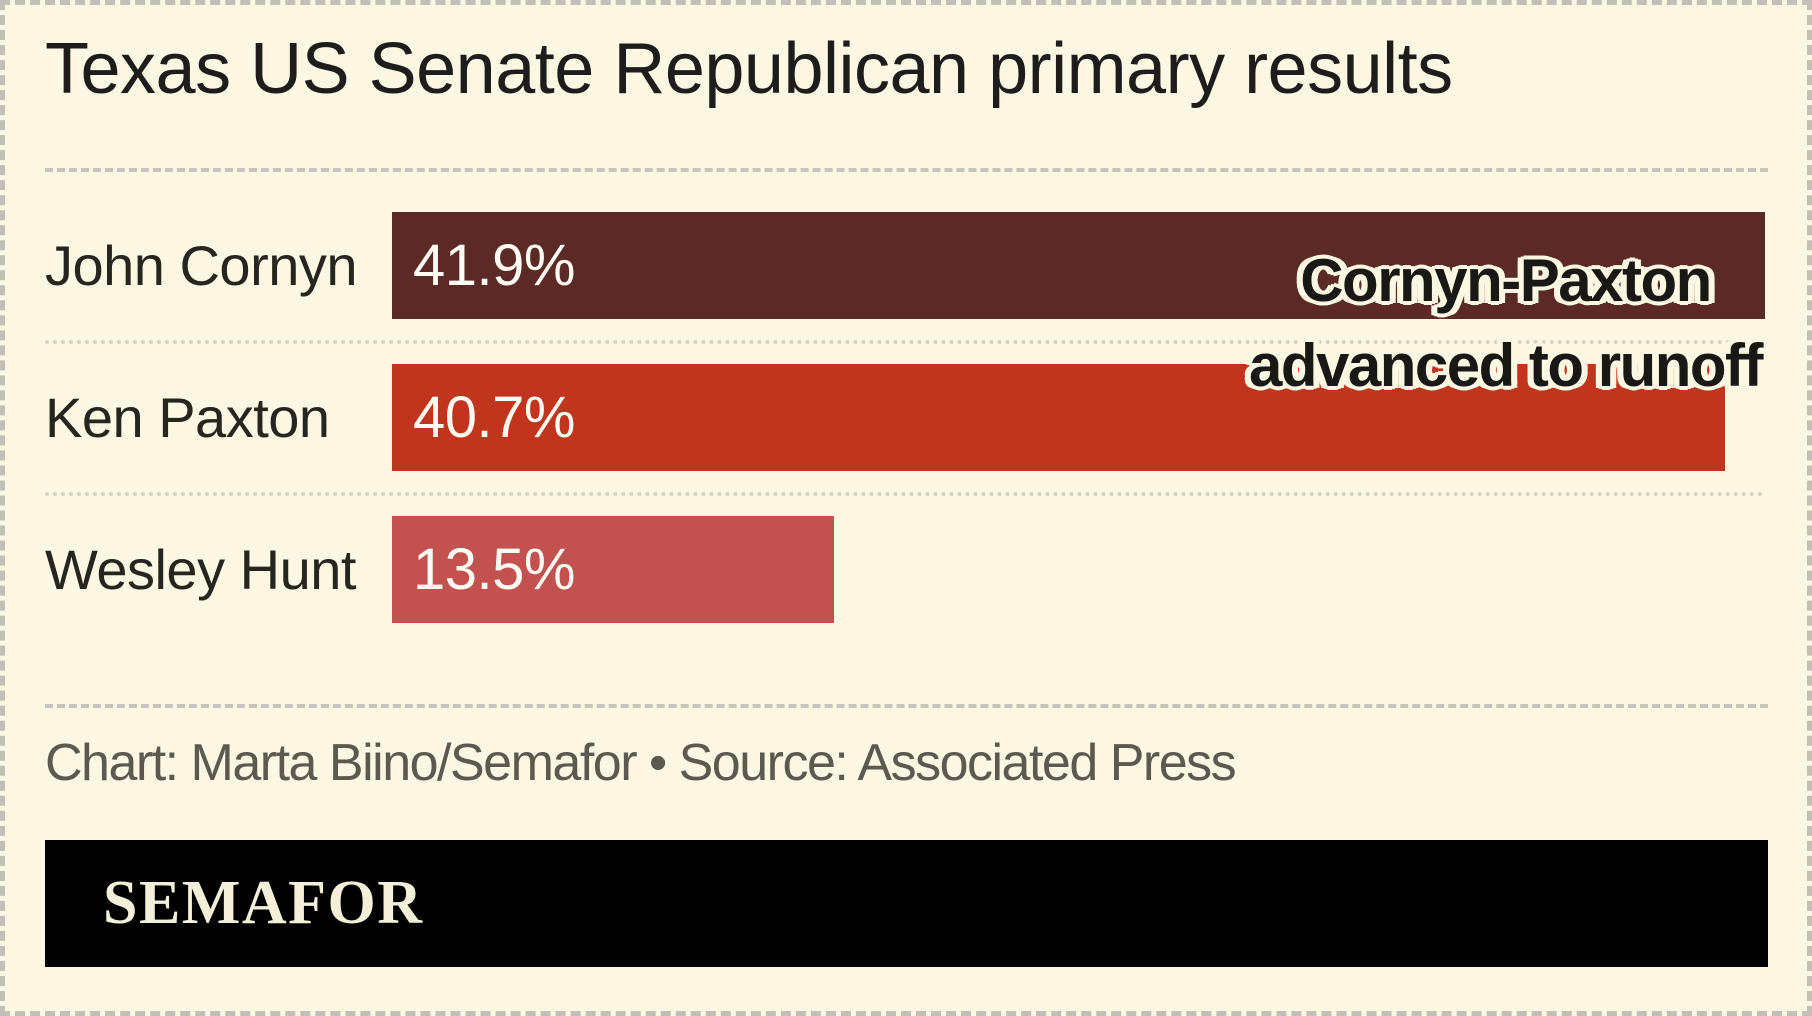 The width and height of the screenshot is (1812, 1016). I want to click on annotation-line-1: Cornyn-Paxton, so click(1506, 280).